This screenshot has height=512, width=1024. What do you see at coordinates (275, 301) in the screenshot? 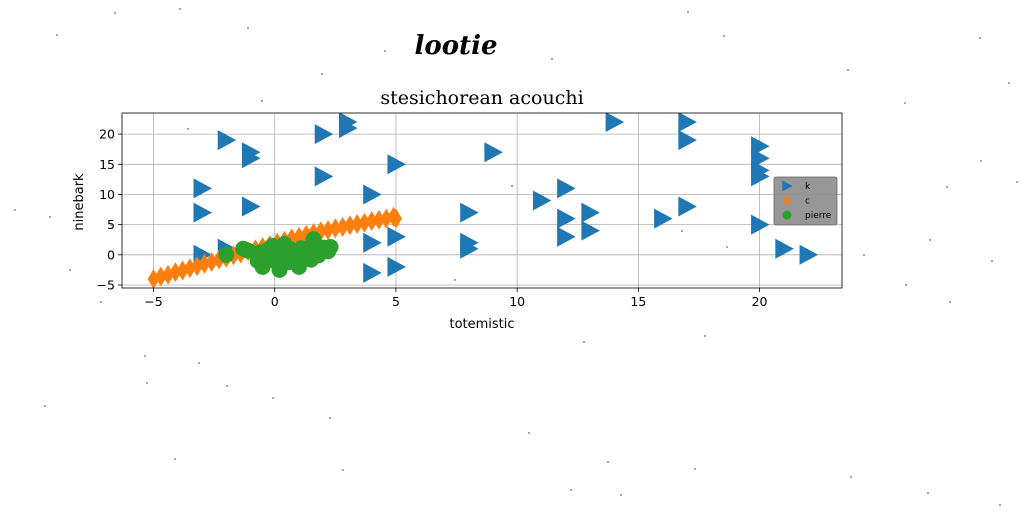
I see `x-tick-label: 0` at bounding box center [275, 301].